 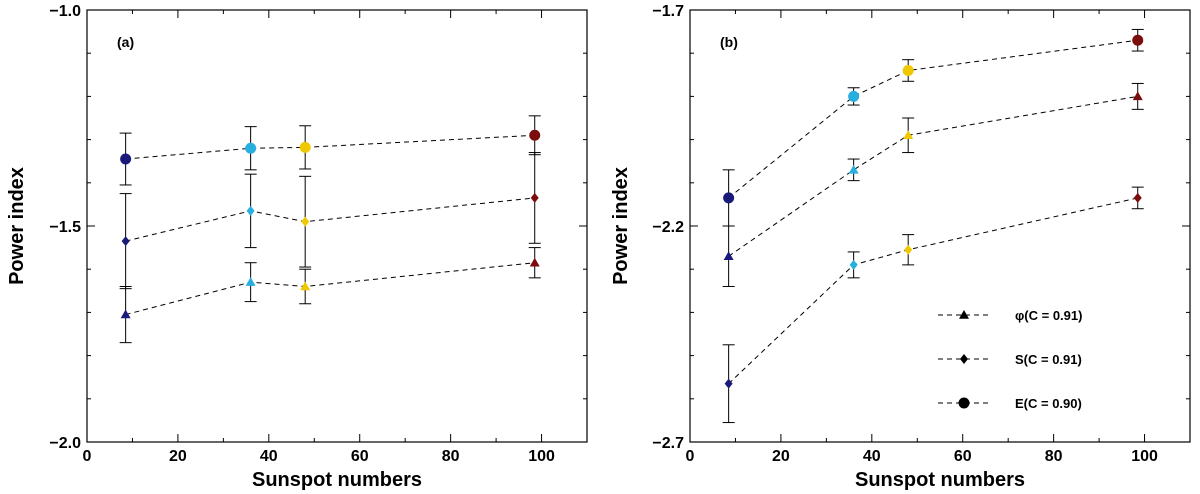 What do you see at coordinates (1048, 315) in the screenshot?
I see `legend-label: φ(C = 0.91)` at bounding box center [1048, 315].